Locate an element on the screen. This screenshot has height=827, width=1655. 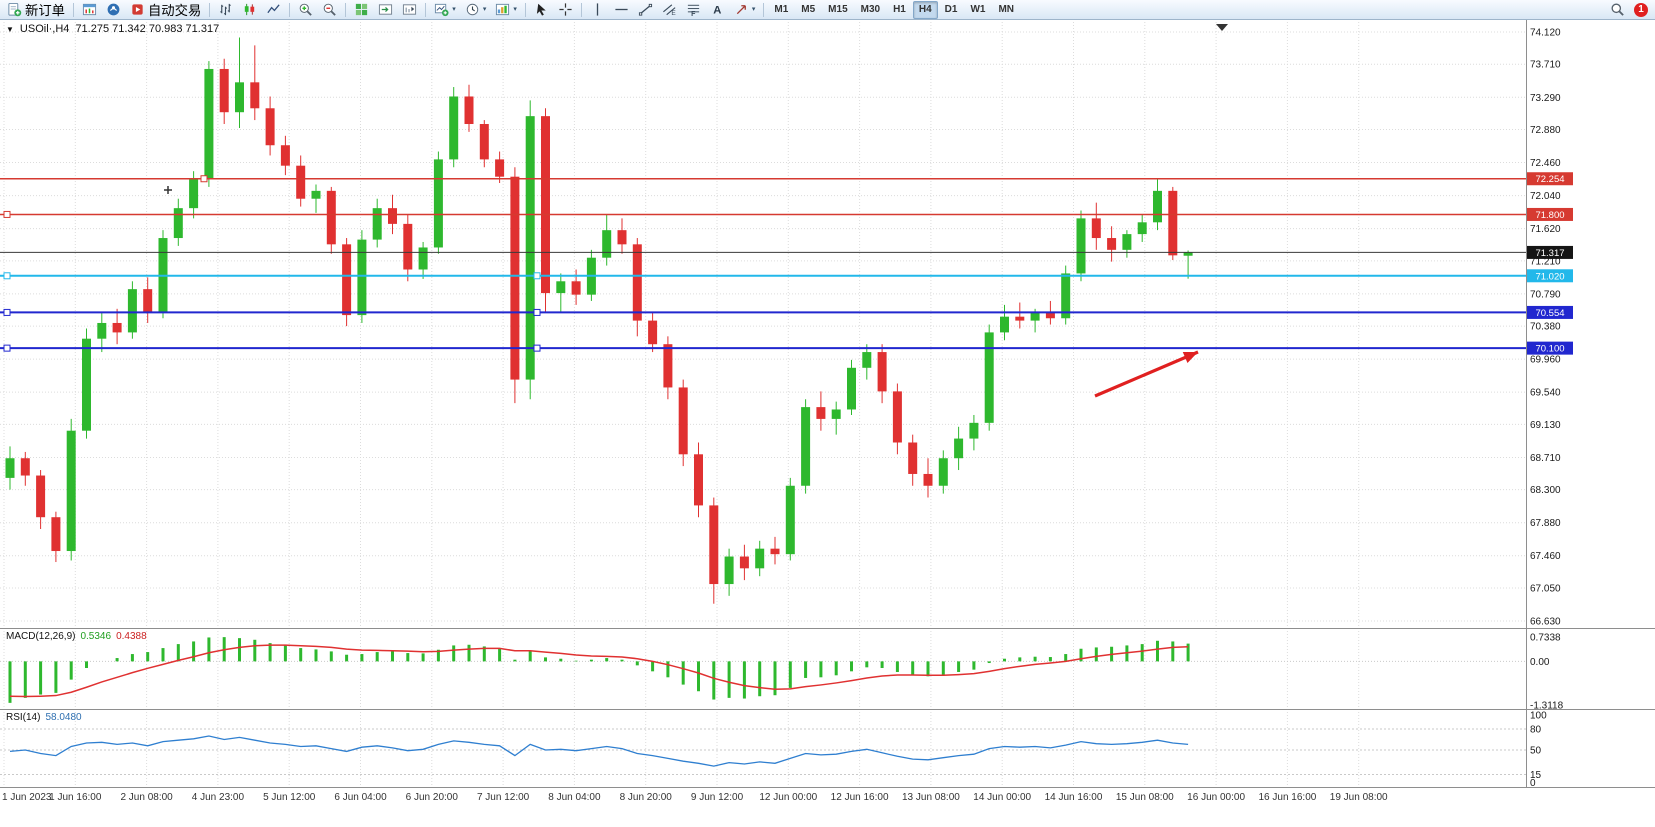
bar-chart-button is located at coordinates (225, 10).